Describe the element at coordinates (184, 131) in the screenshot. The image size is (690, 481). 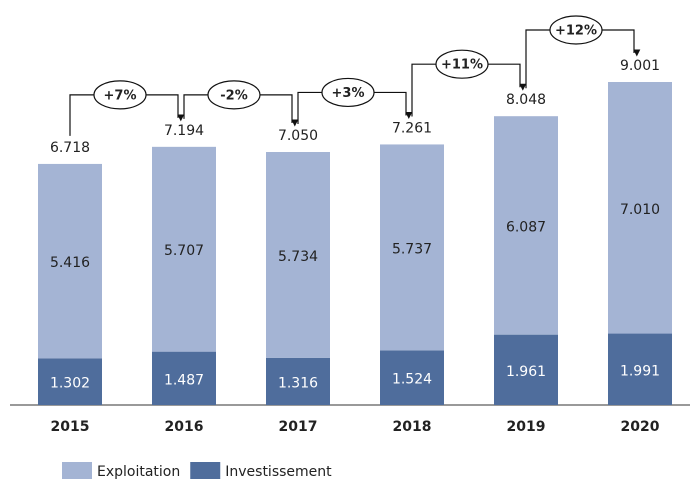
I see `total-label: 7.194` at that location.